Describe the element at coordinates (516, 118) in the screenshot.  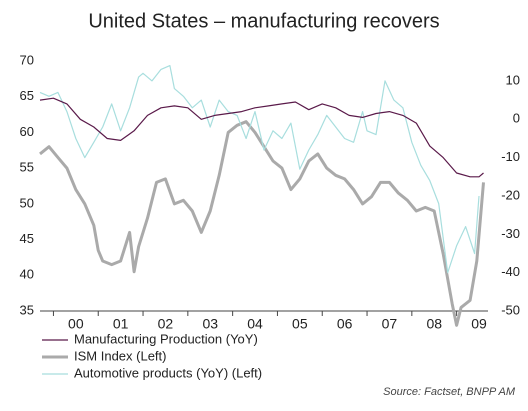
I see `y2-tick-label: 0` at that location.